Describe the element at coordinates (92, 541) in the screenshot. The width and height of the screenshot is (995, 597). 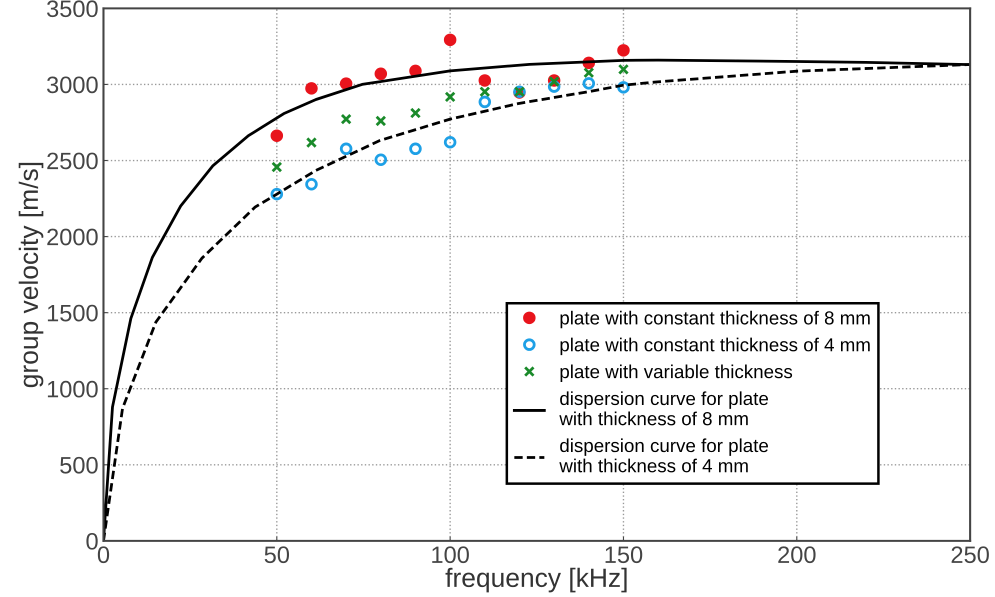
I see `y-tick-label: 0` at that location.